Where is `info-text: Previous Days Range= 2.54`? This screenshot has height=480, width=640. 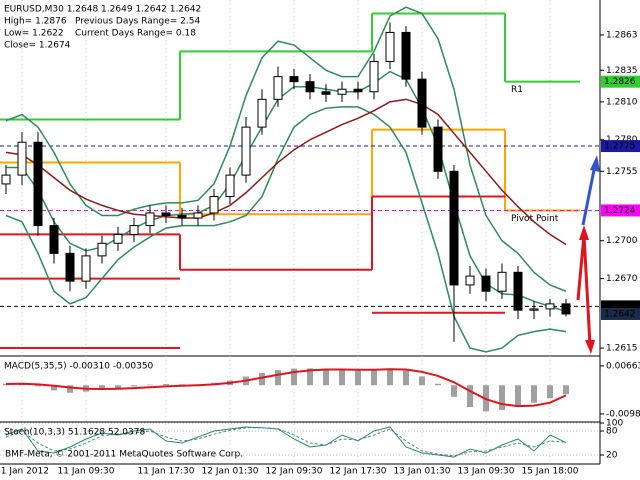
info-text: Previous Days Range= 2.54 is located at coordinates (137, 22).